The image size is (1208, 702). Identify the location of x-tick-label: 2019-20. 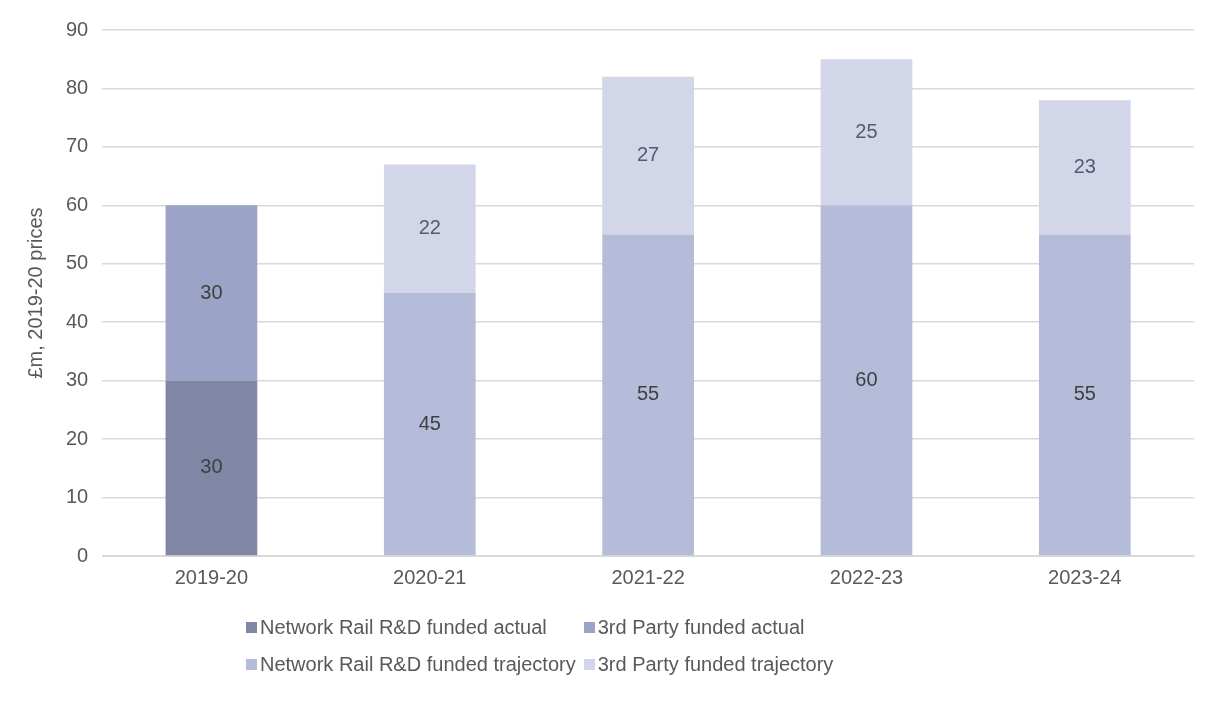
(211, 576).